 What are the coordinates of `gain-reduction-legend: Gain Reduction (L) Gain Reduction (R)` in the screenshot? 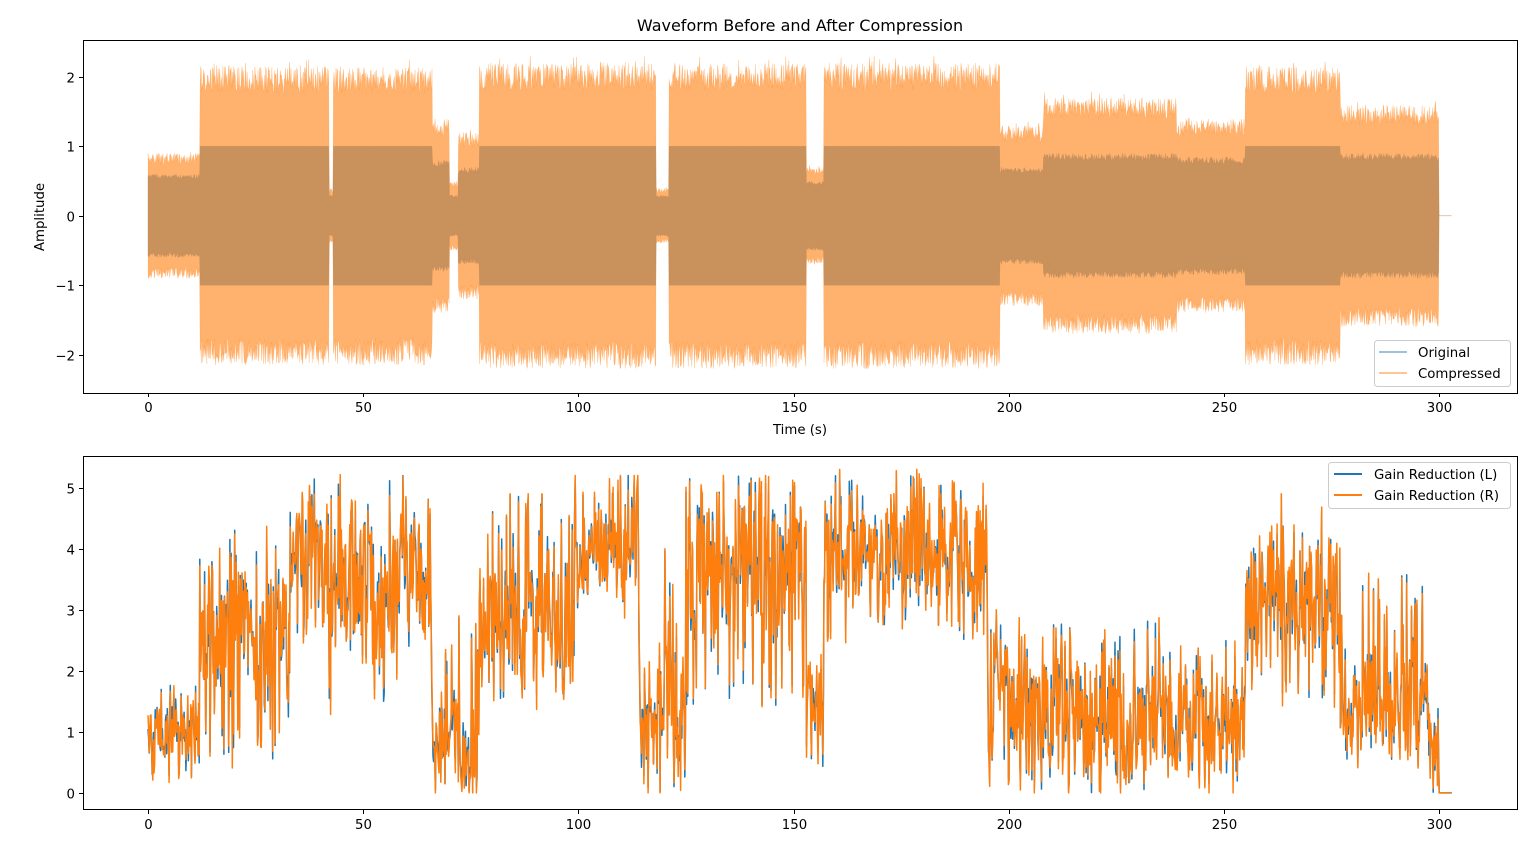 It's located at (1419, 485).